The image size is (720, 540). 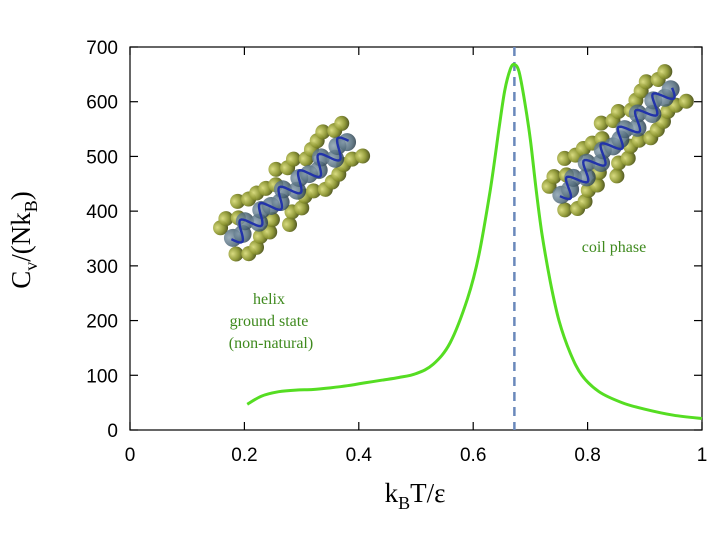 What do you see at coordinates (427, 493) in the screenshot?
I see `x-axis-label-rest: T/ε` at bounding box center [427, 493].